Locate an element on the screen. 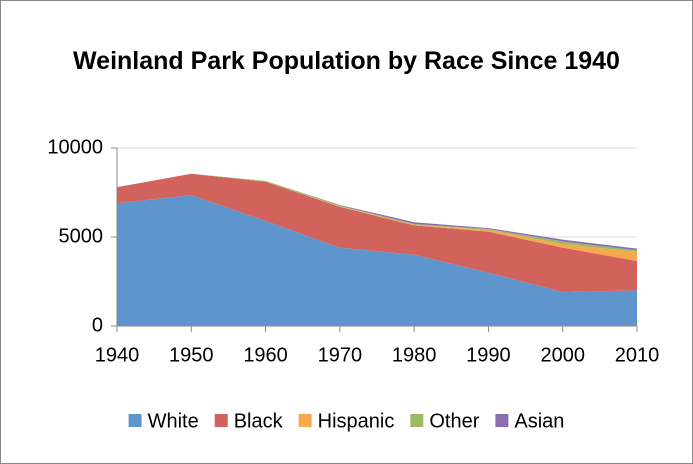 This screenshot has width=693, height=464. y-tick-label: 0 is located at coordinates (97, 325).